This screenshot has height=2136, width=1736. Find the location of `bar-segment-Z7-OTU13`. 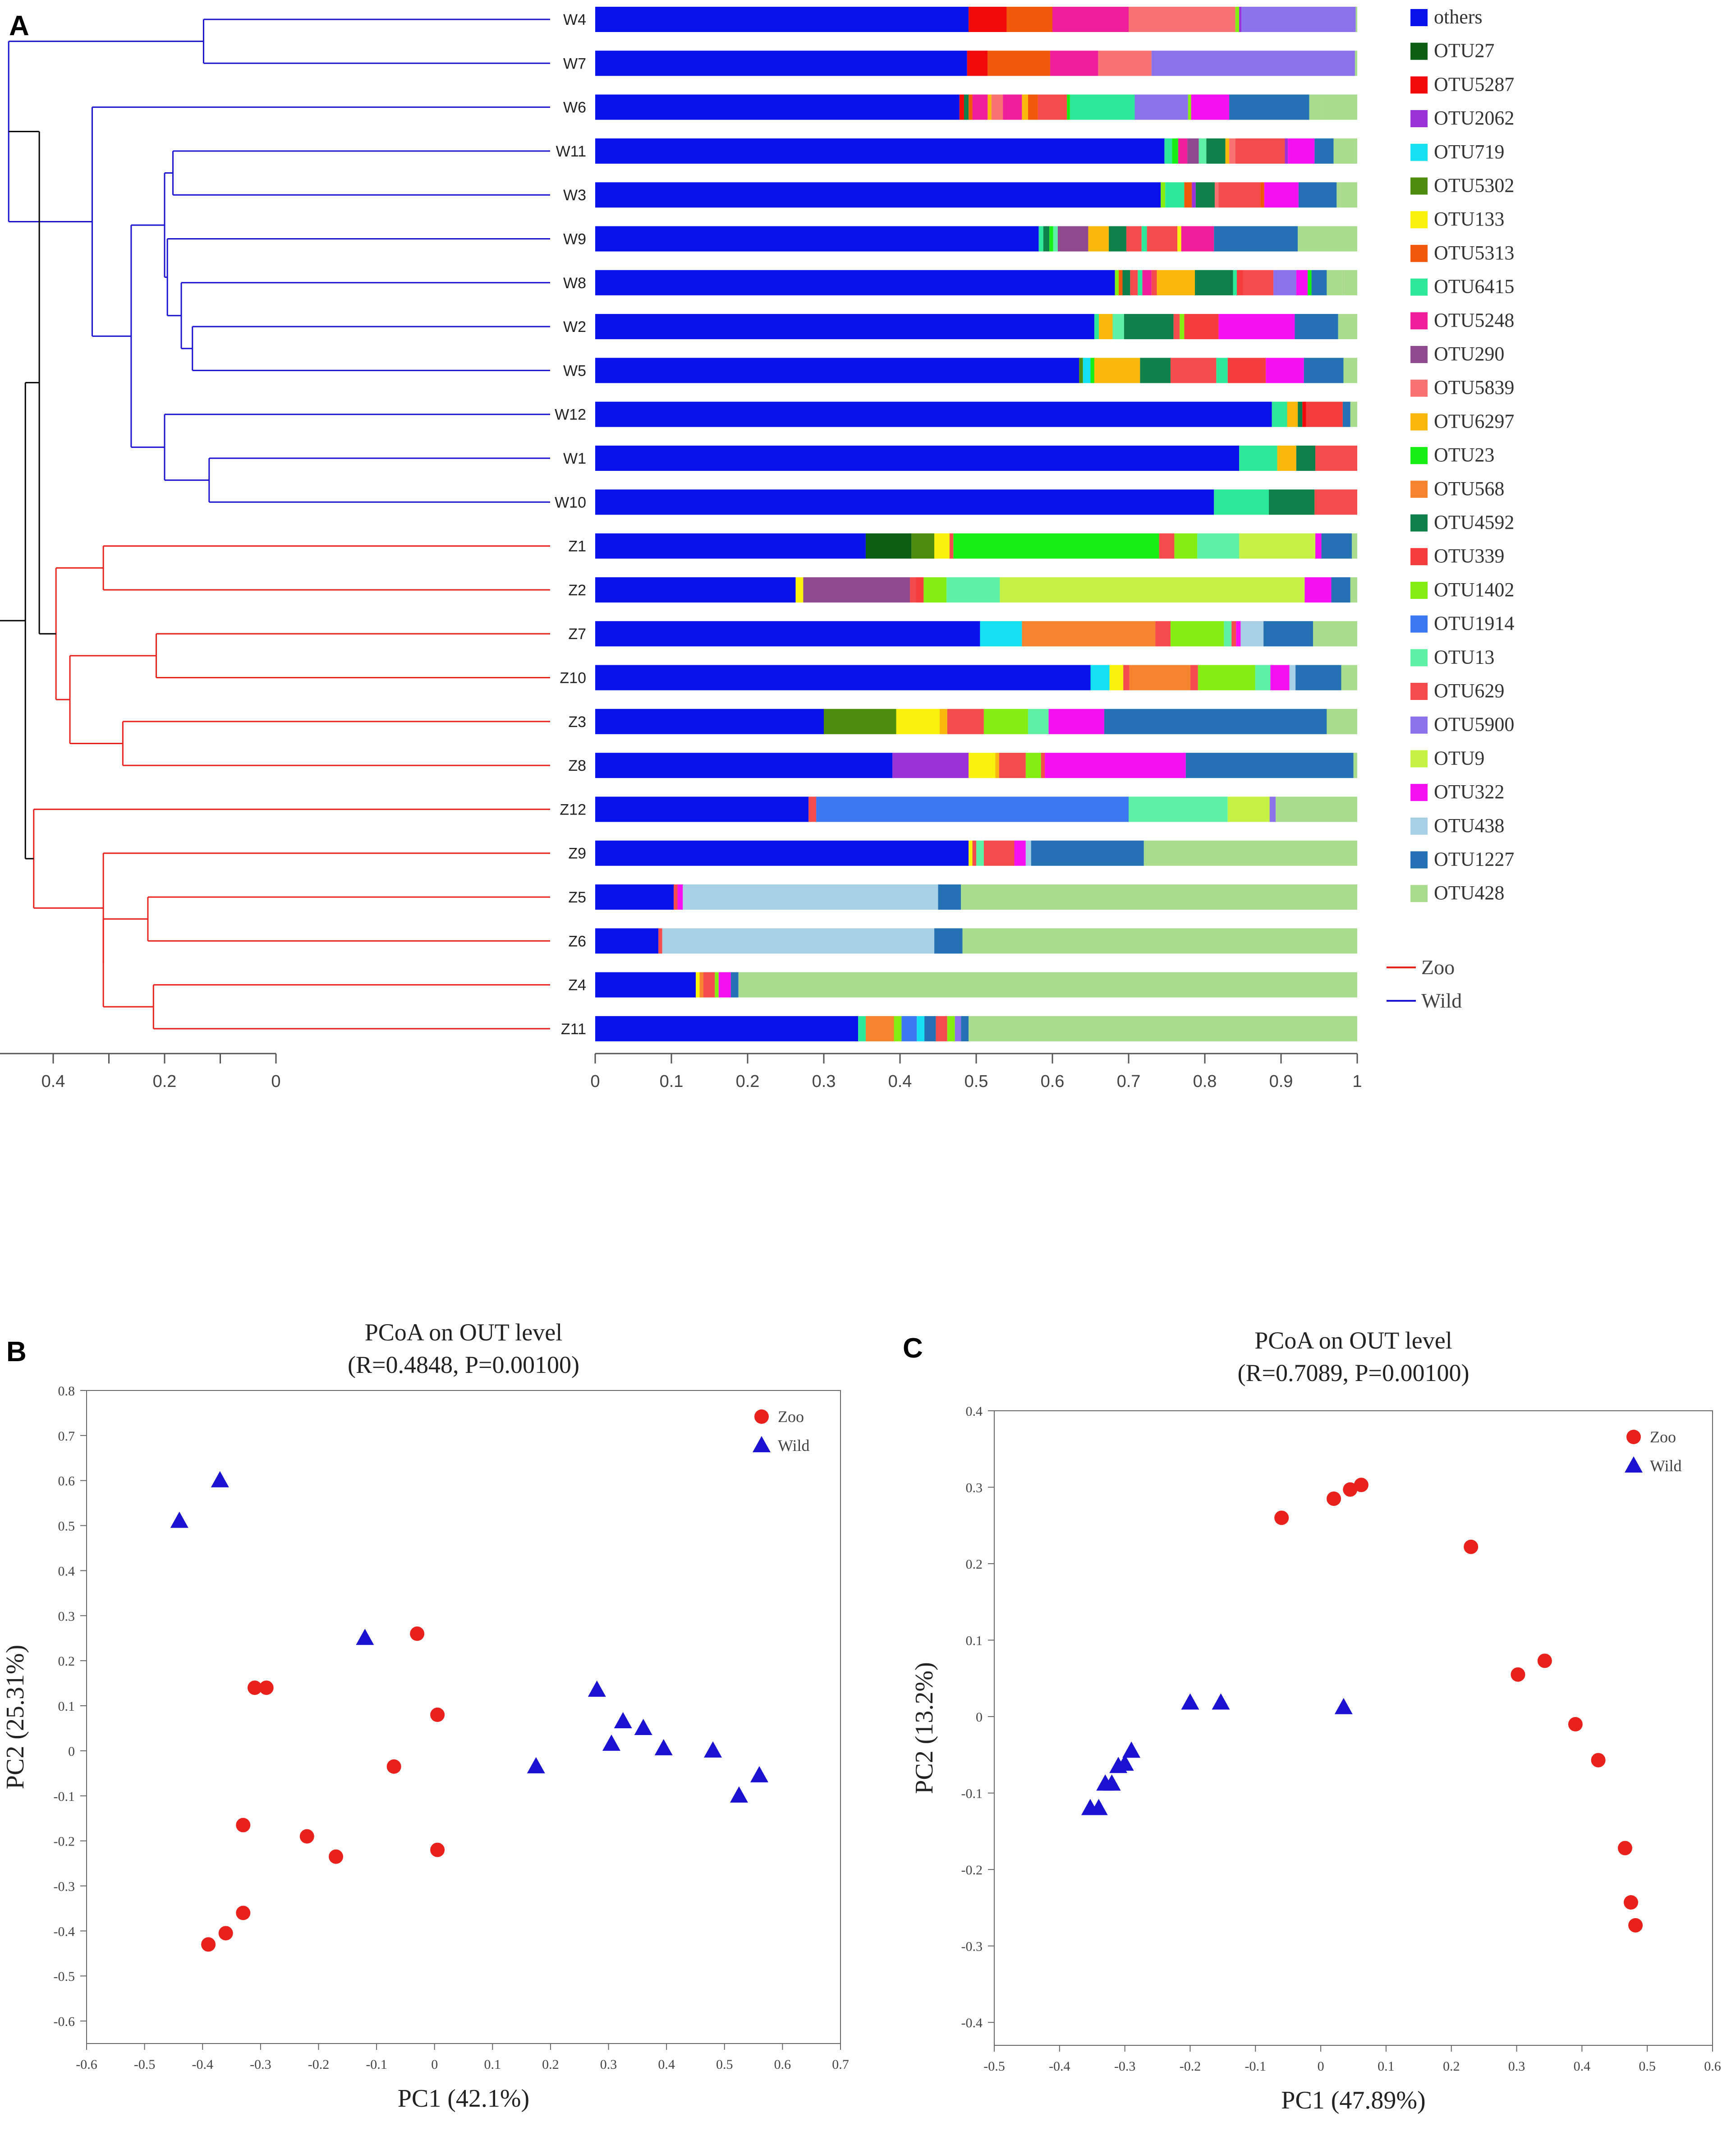

bar-segment-Z7-OTU13 is located at coordinates (1228, 634).